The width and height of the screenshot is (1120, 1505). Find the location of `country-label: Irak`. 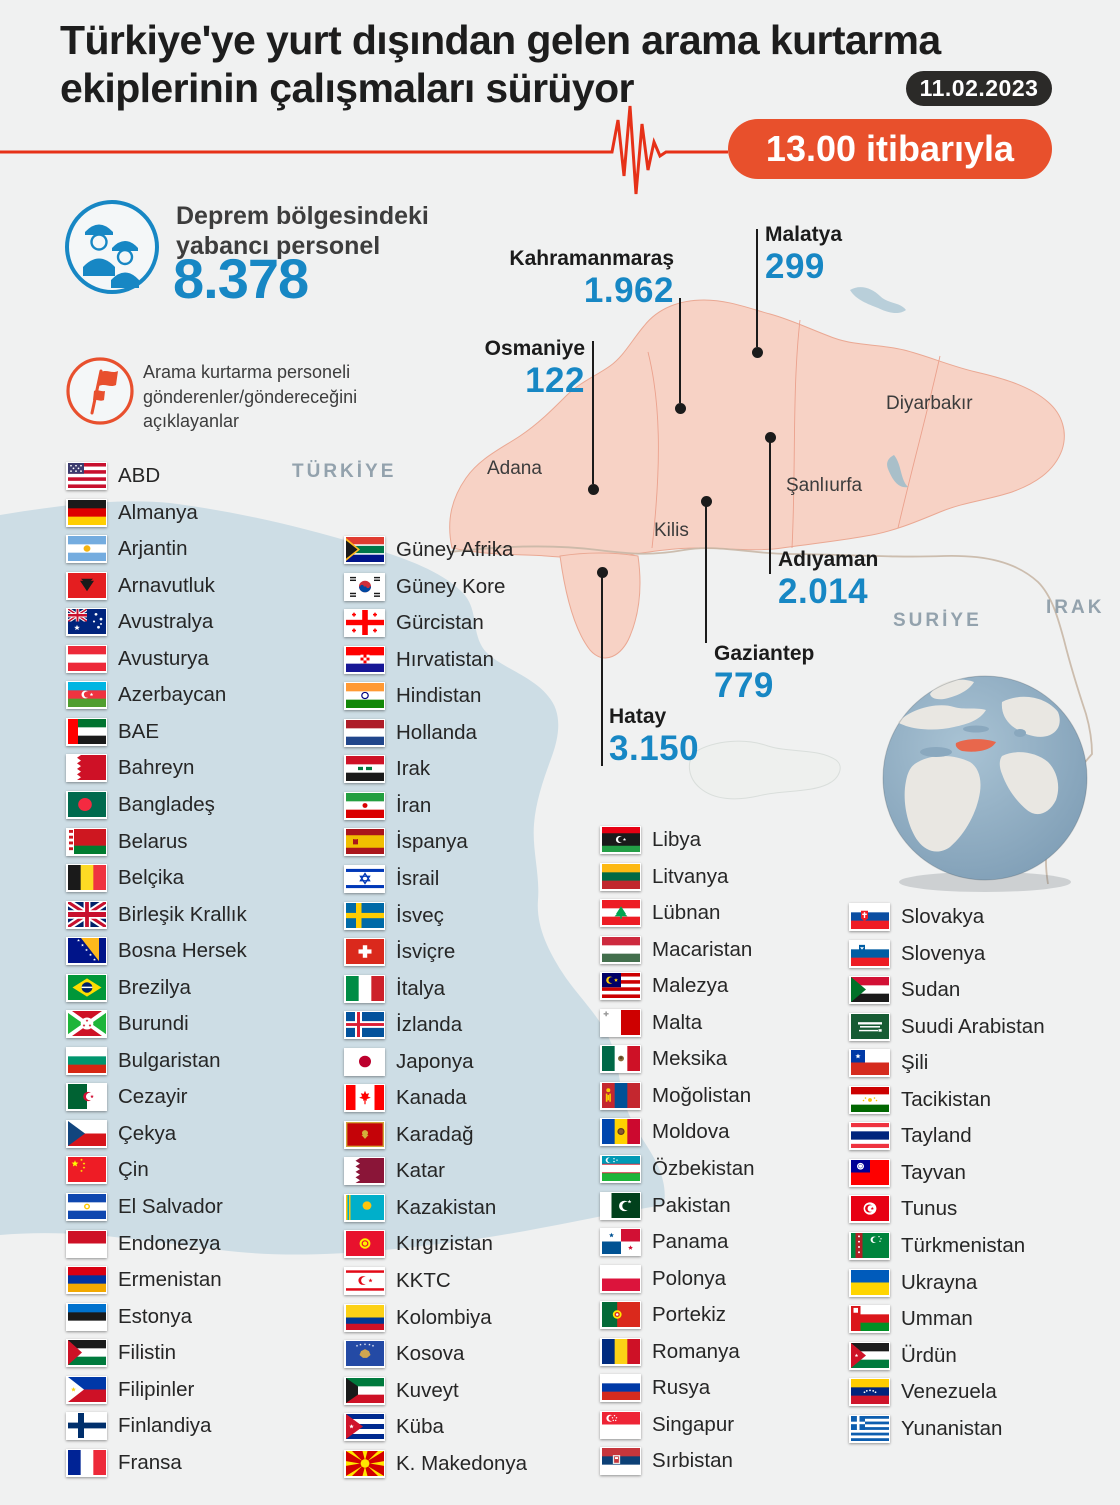

country-label: Irak is located at coordinates (413, 768).